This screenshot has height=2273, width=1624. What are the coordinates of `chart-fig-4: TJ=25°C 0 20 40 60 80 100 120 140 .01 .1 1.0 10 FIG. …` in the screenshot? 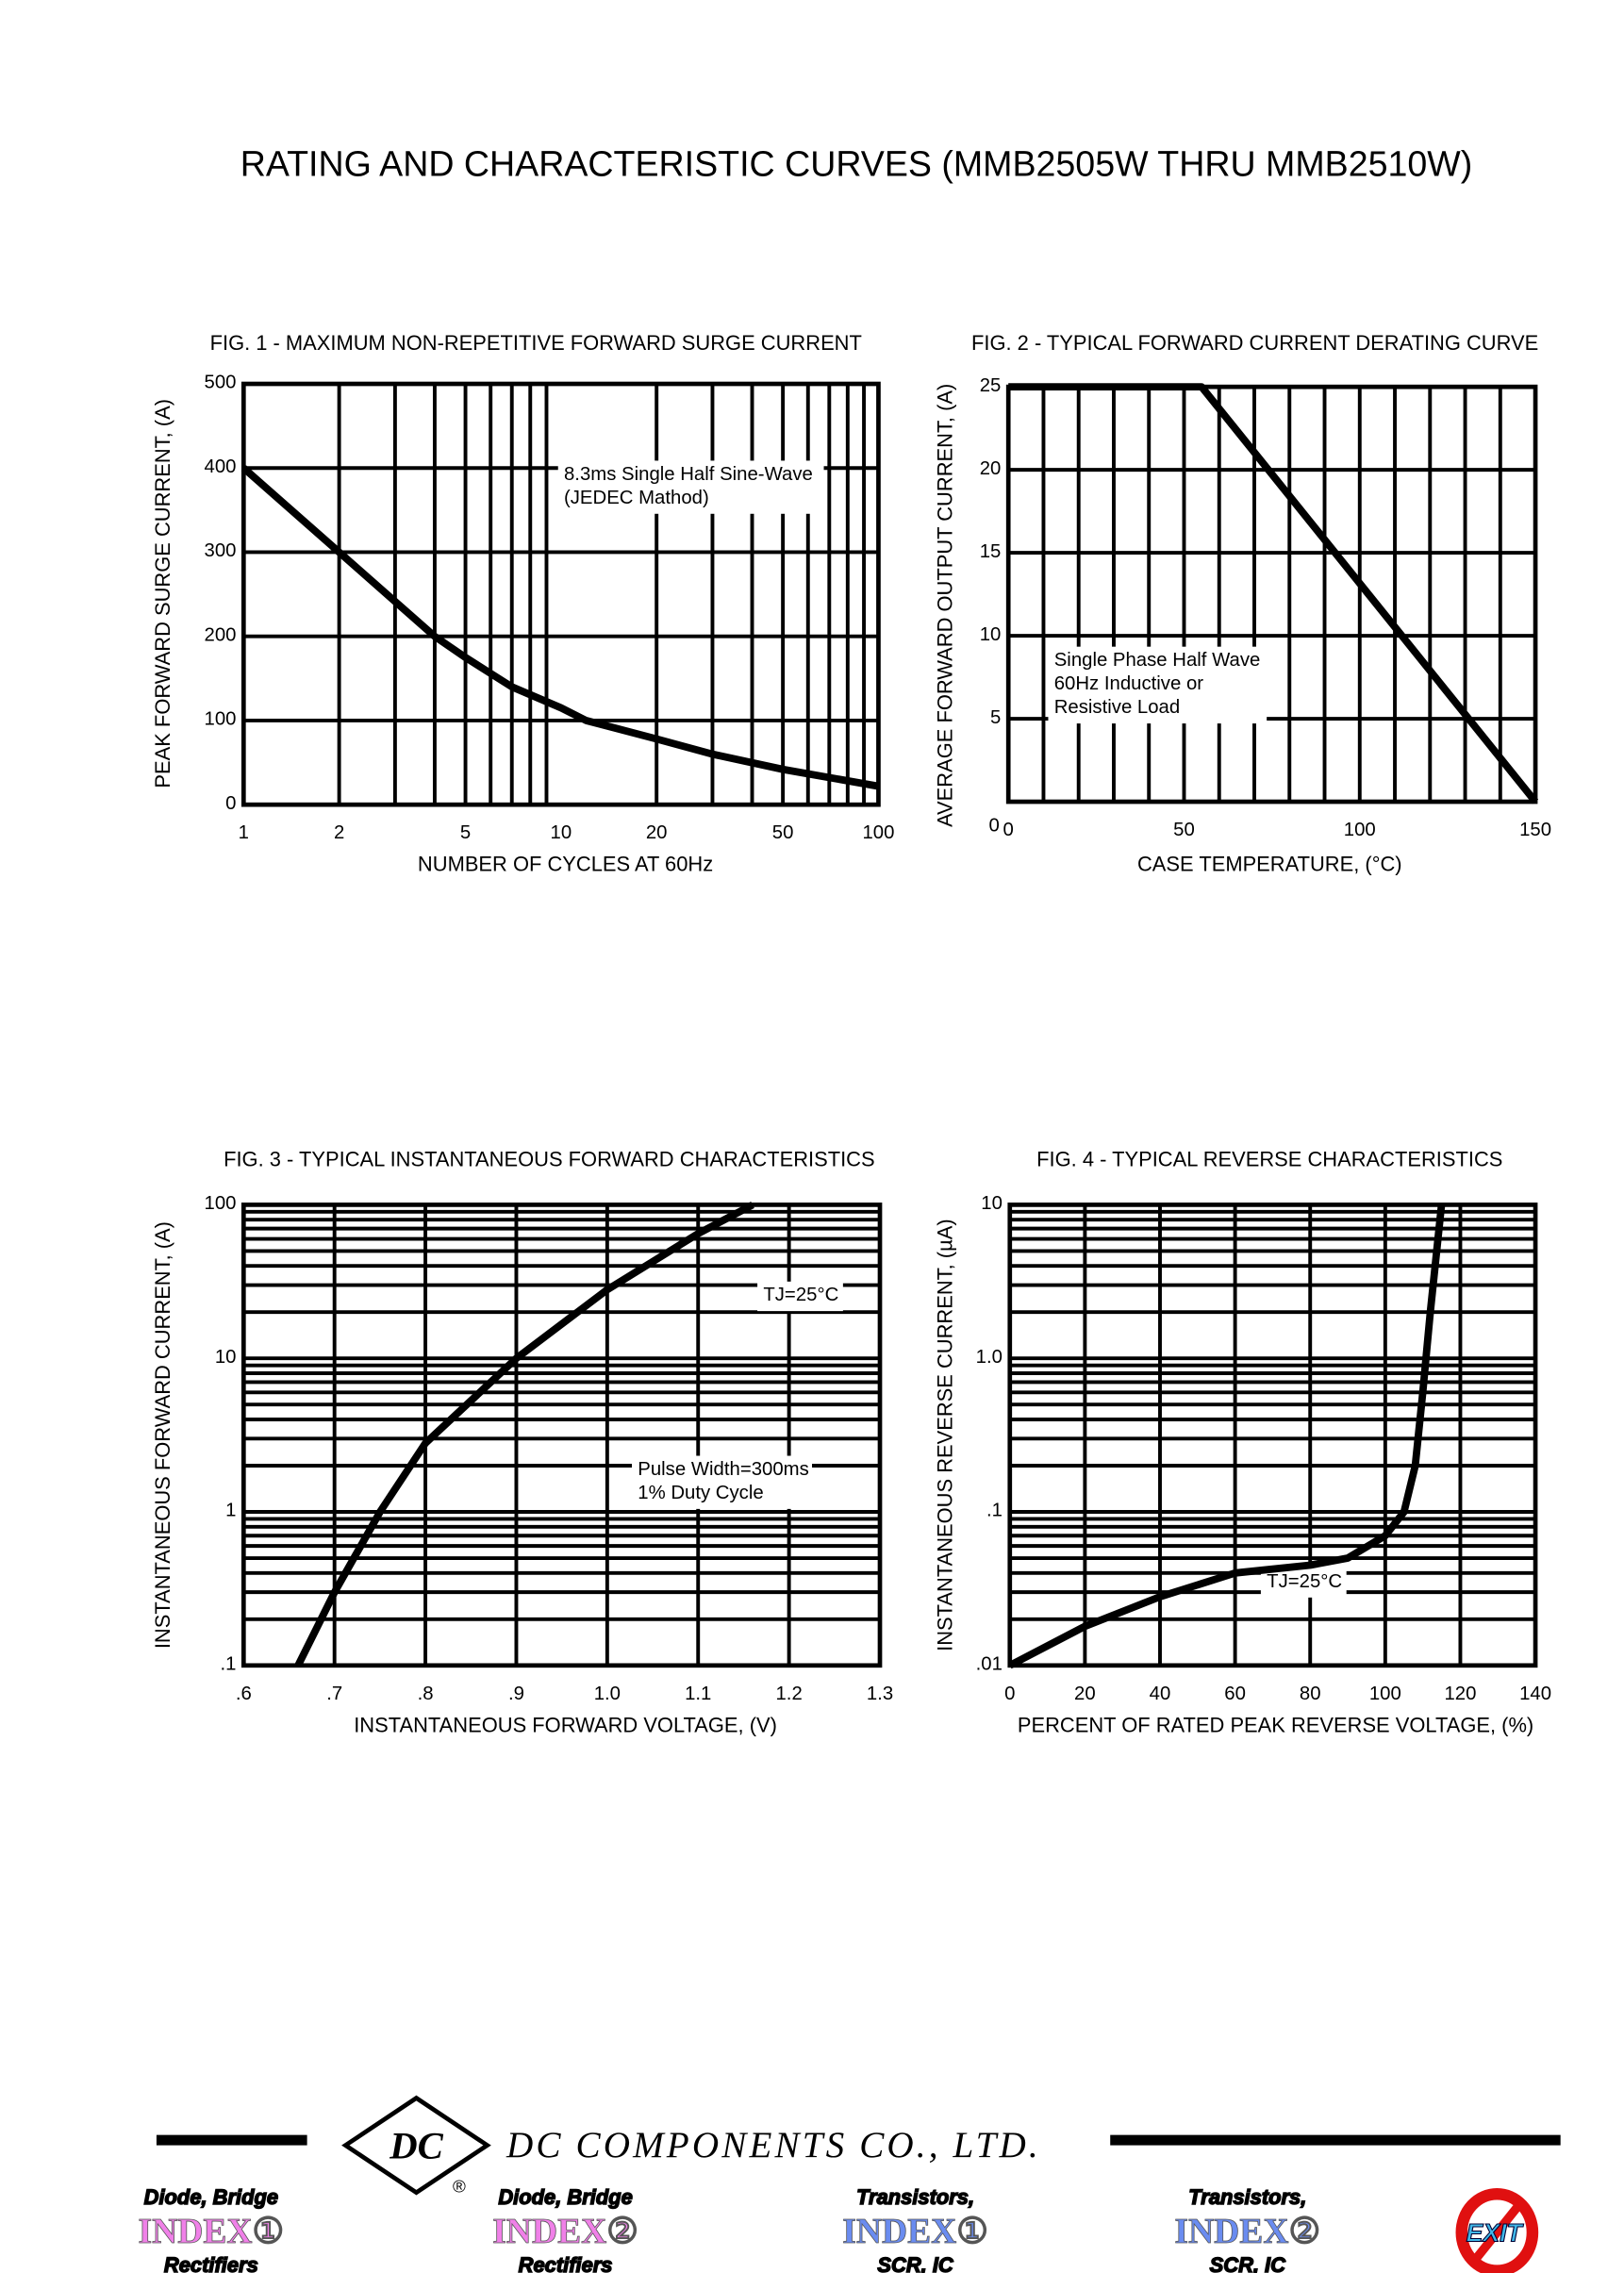 It's located at (1242, 1442).